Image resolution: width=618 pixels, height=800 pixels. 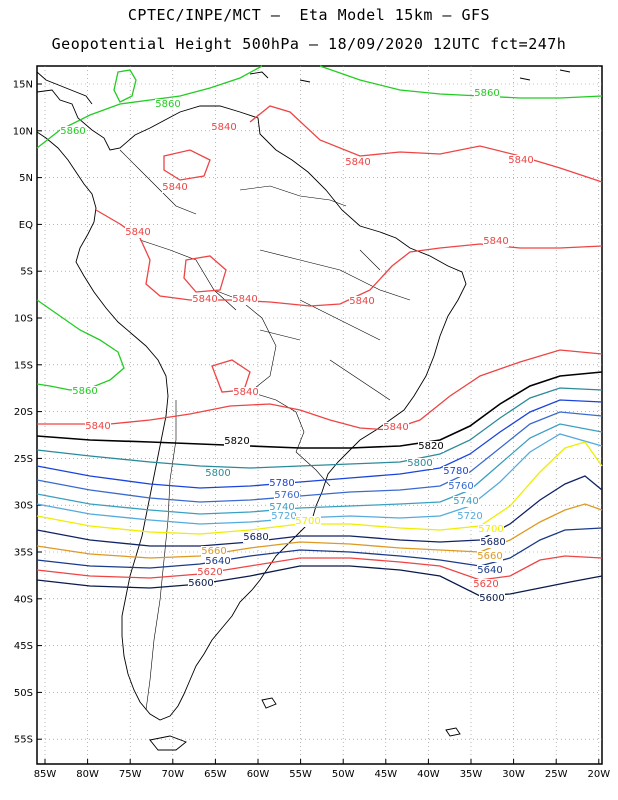 I want to click on island-caribbean, so click(x=410, y=76).